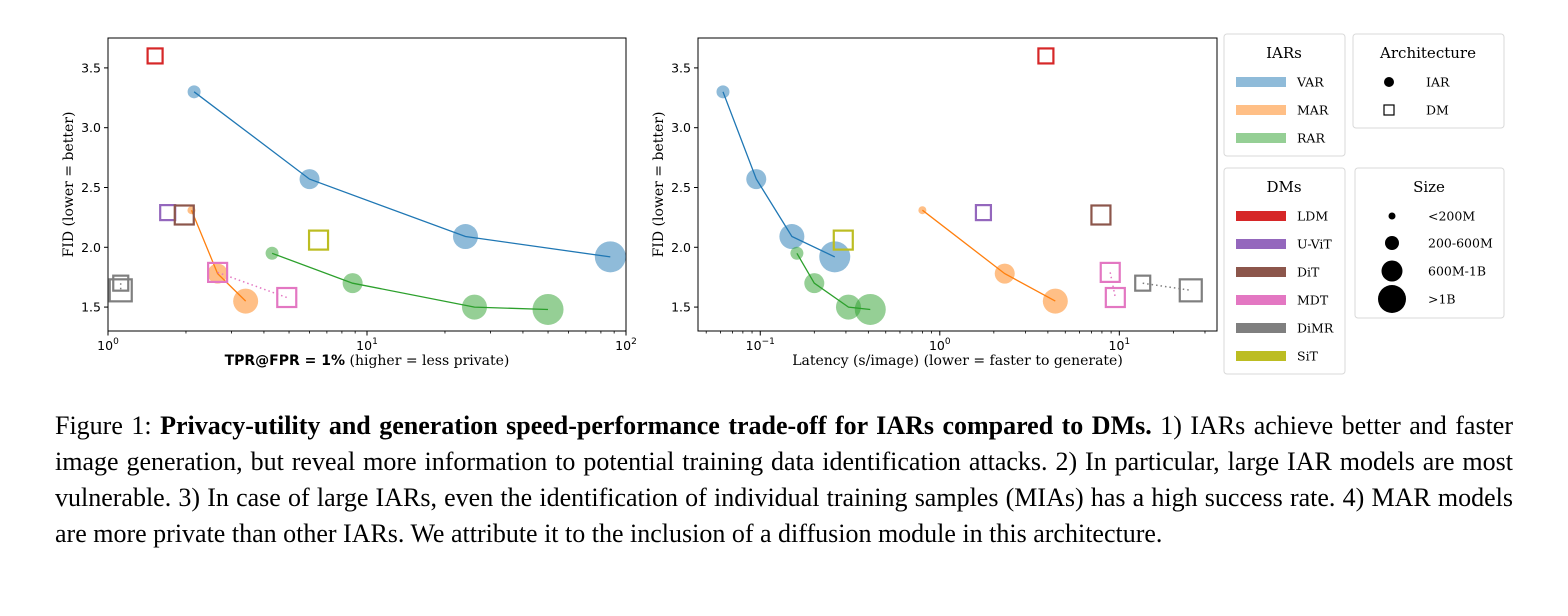 This screenshot has width=1568, height=616. What do you see at coordinates (91, 127) in the screenshot?
I see `y-tick-label: 3.0` at bounding box center [91, 127].